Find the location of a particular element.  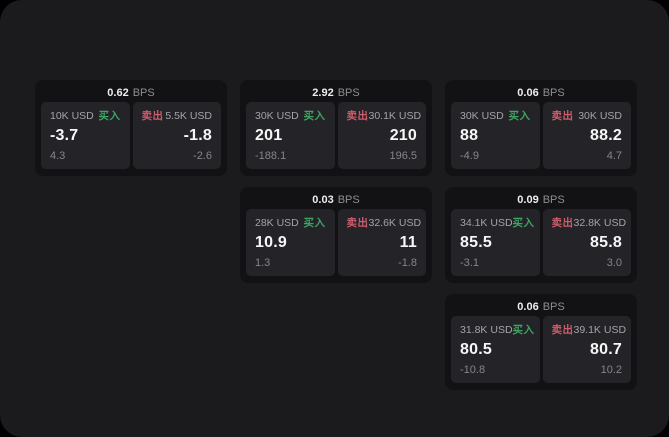

buy-delta: 4.3 is located at coordinates (58, 156).